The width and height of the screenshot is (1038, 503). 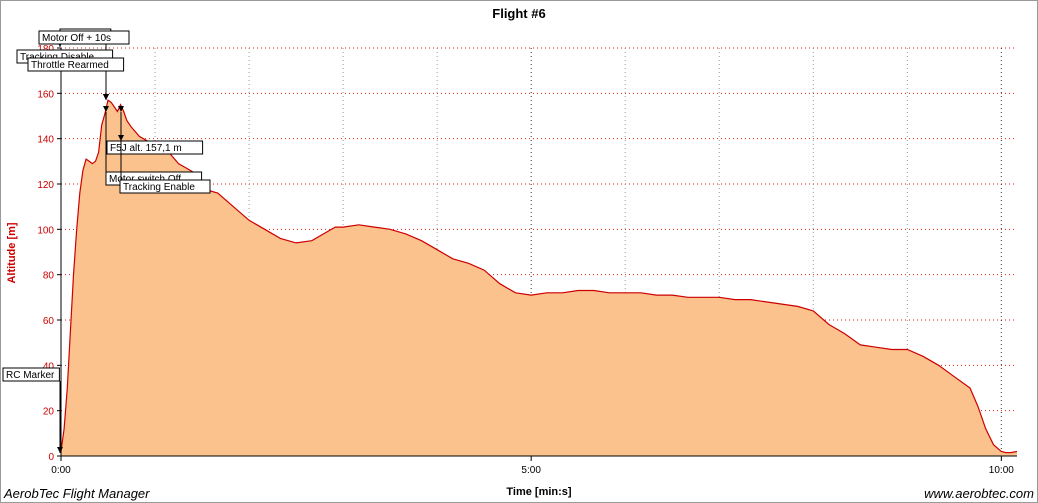 I want to click on x-axis-label: Time [min:s], so click(x=539, y=492).